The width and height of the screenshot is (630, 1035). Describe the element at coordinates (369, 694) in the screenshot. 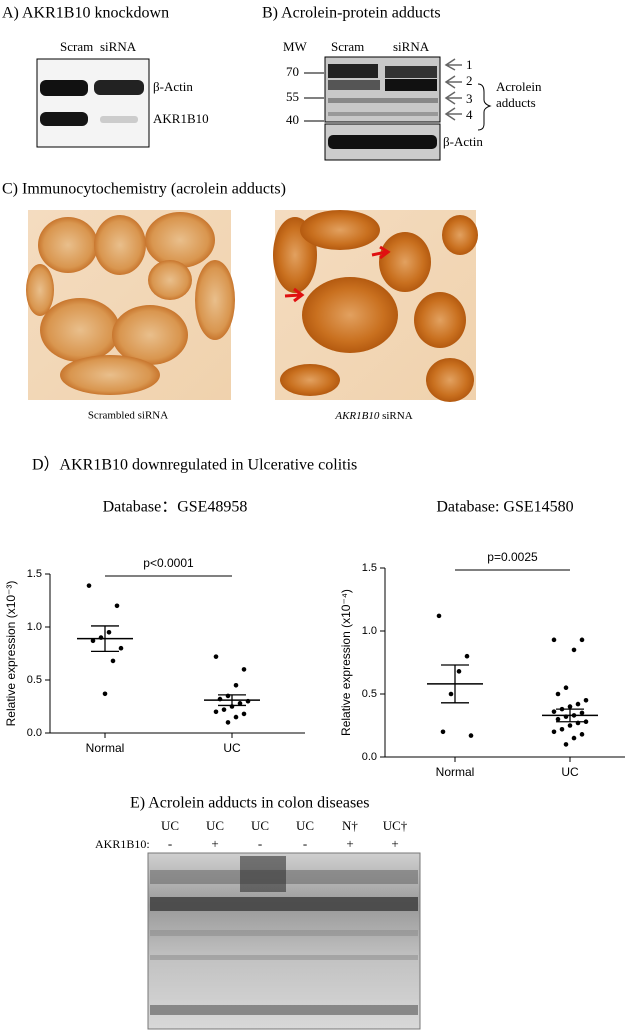

I see `y-tick-label: 0.5` at that location.